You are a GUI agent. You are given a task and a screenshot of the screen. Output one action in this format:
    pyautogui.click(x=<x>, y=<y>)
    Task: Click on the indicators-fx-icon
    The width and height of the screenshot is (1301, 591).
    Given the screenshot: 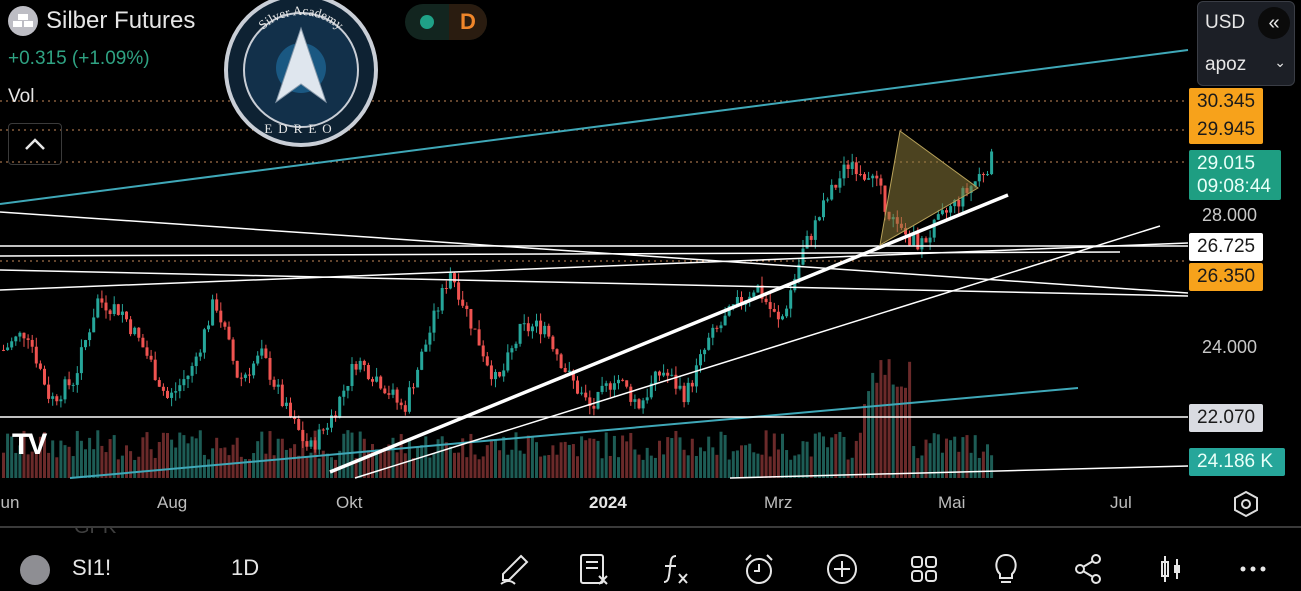 What is the action you would take?
    pyautogui.click(x=677, y=569)
    